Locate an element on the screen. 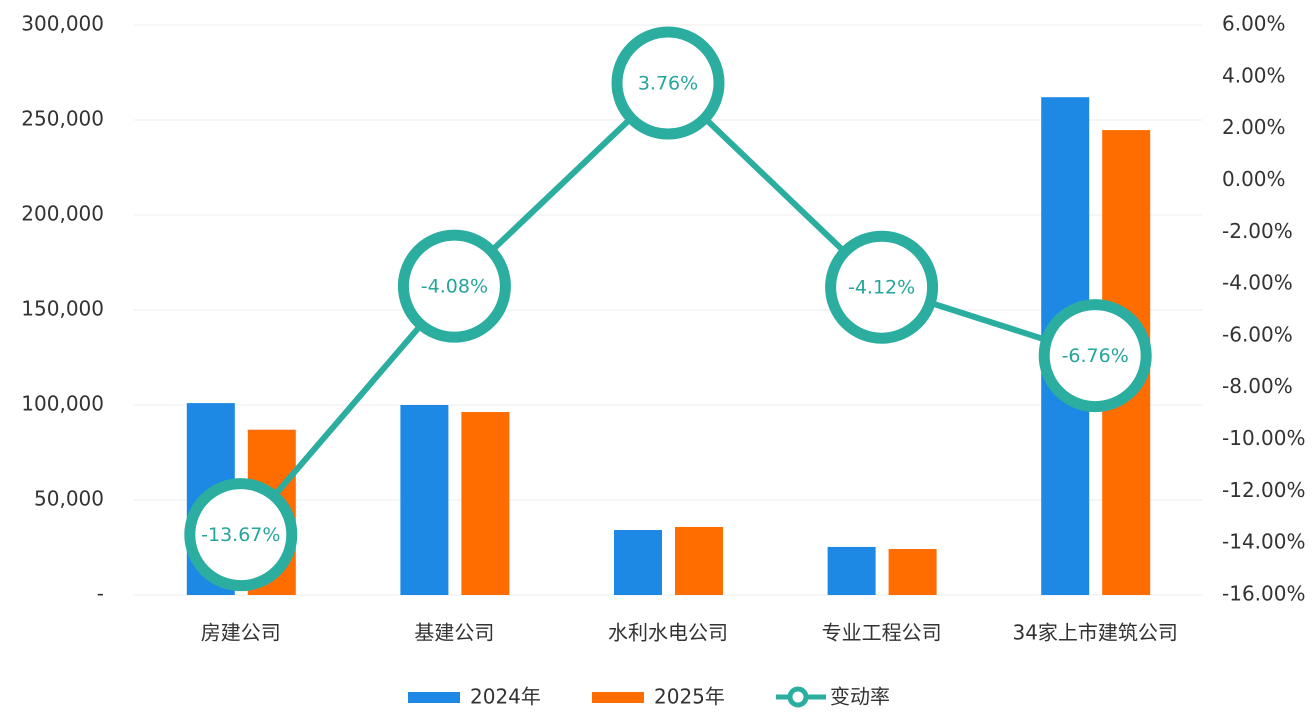 The image size is (1315, 713). x-tick-label: 专业工程公司 is located at coordinates (882, 633).